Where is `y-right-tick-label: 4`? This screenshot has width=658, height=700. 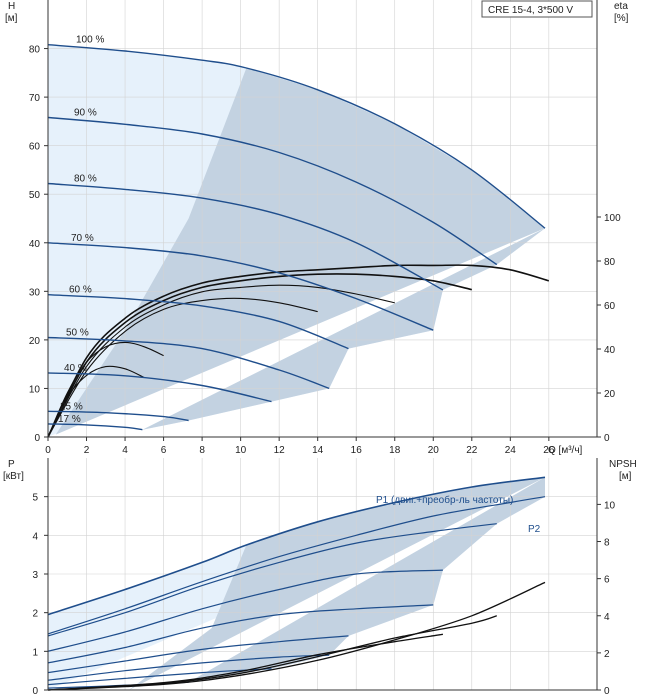
y-right-tick-label: 4 is located at coordinates (607, 617).